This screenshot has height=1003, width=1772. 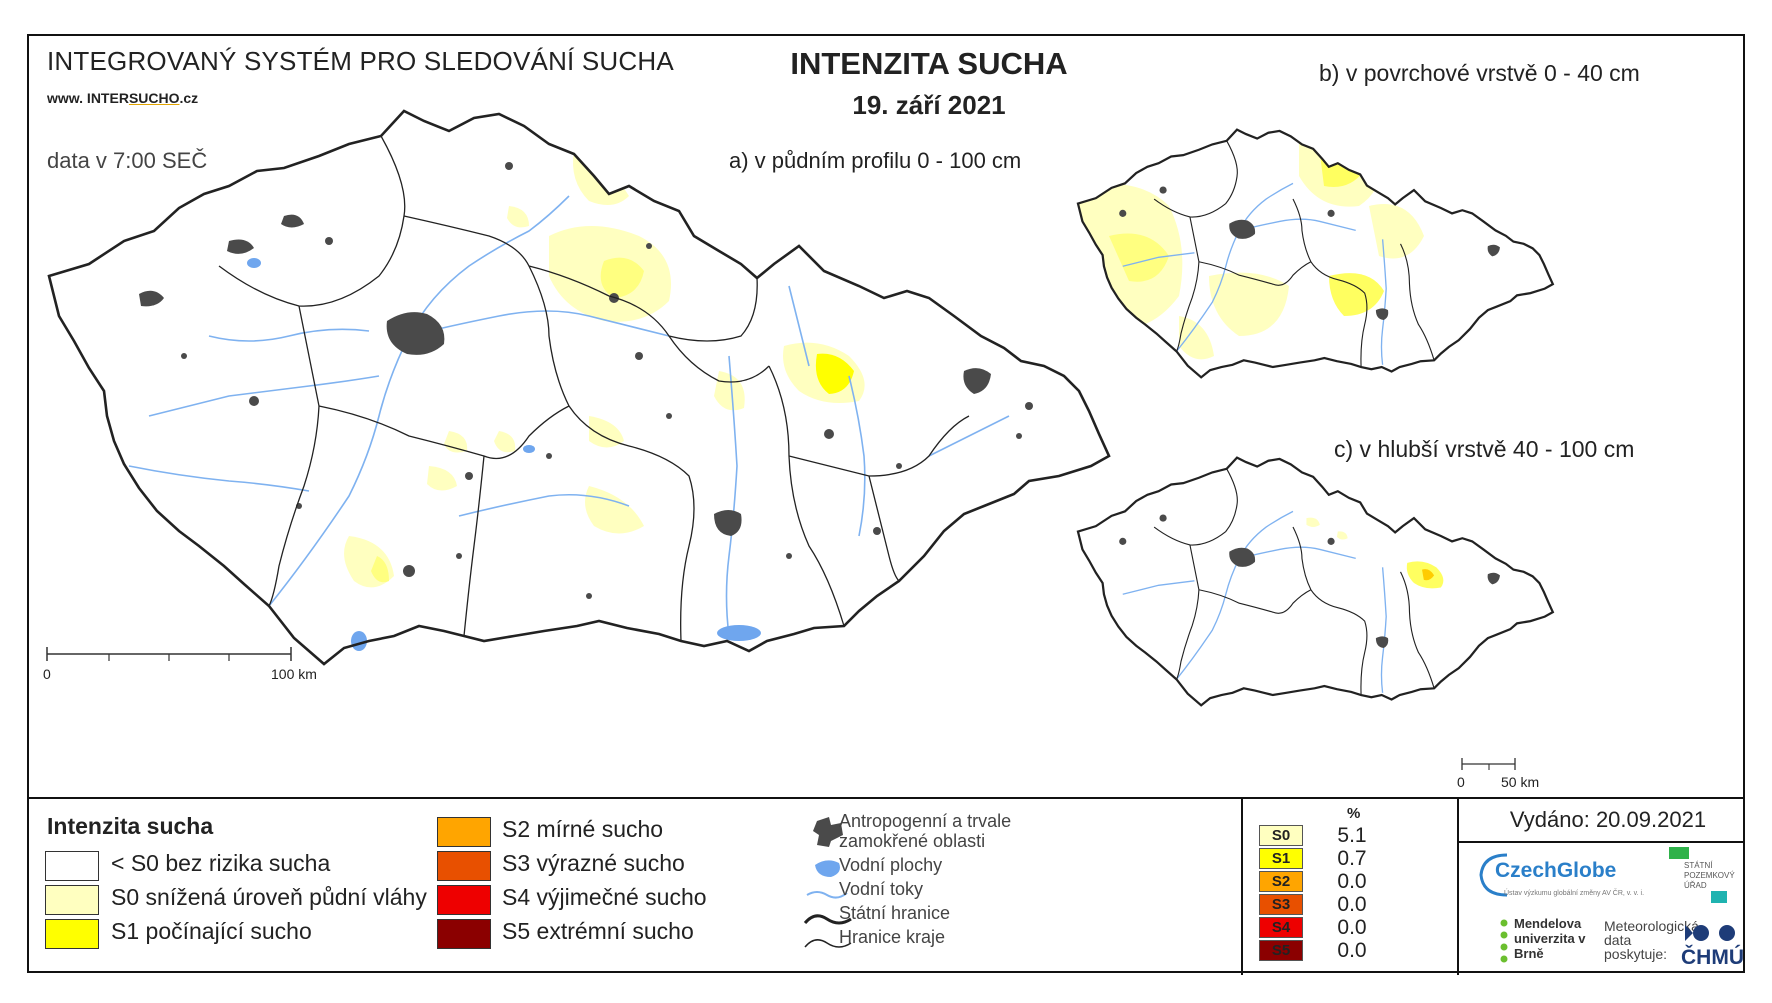 What do you see at coordinates (72, 866) in the screenshot?
I see `legend-swatch-none` at bounding box center [72, 866].